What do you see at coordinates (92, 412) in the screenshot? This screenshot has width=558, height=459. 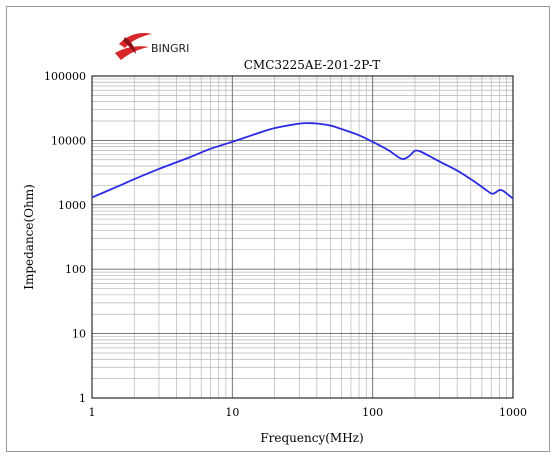 I see `x-tick-label: 1` at bounding box center [92, 412].